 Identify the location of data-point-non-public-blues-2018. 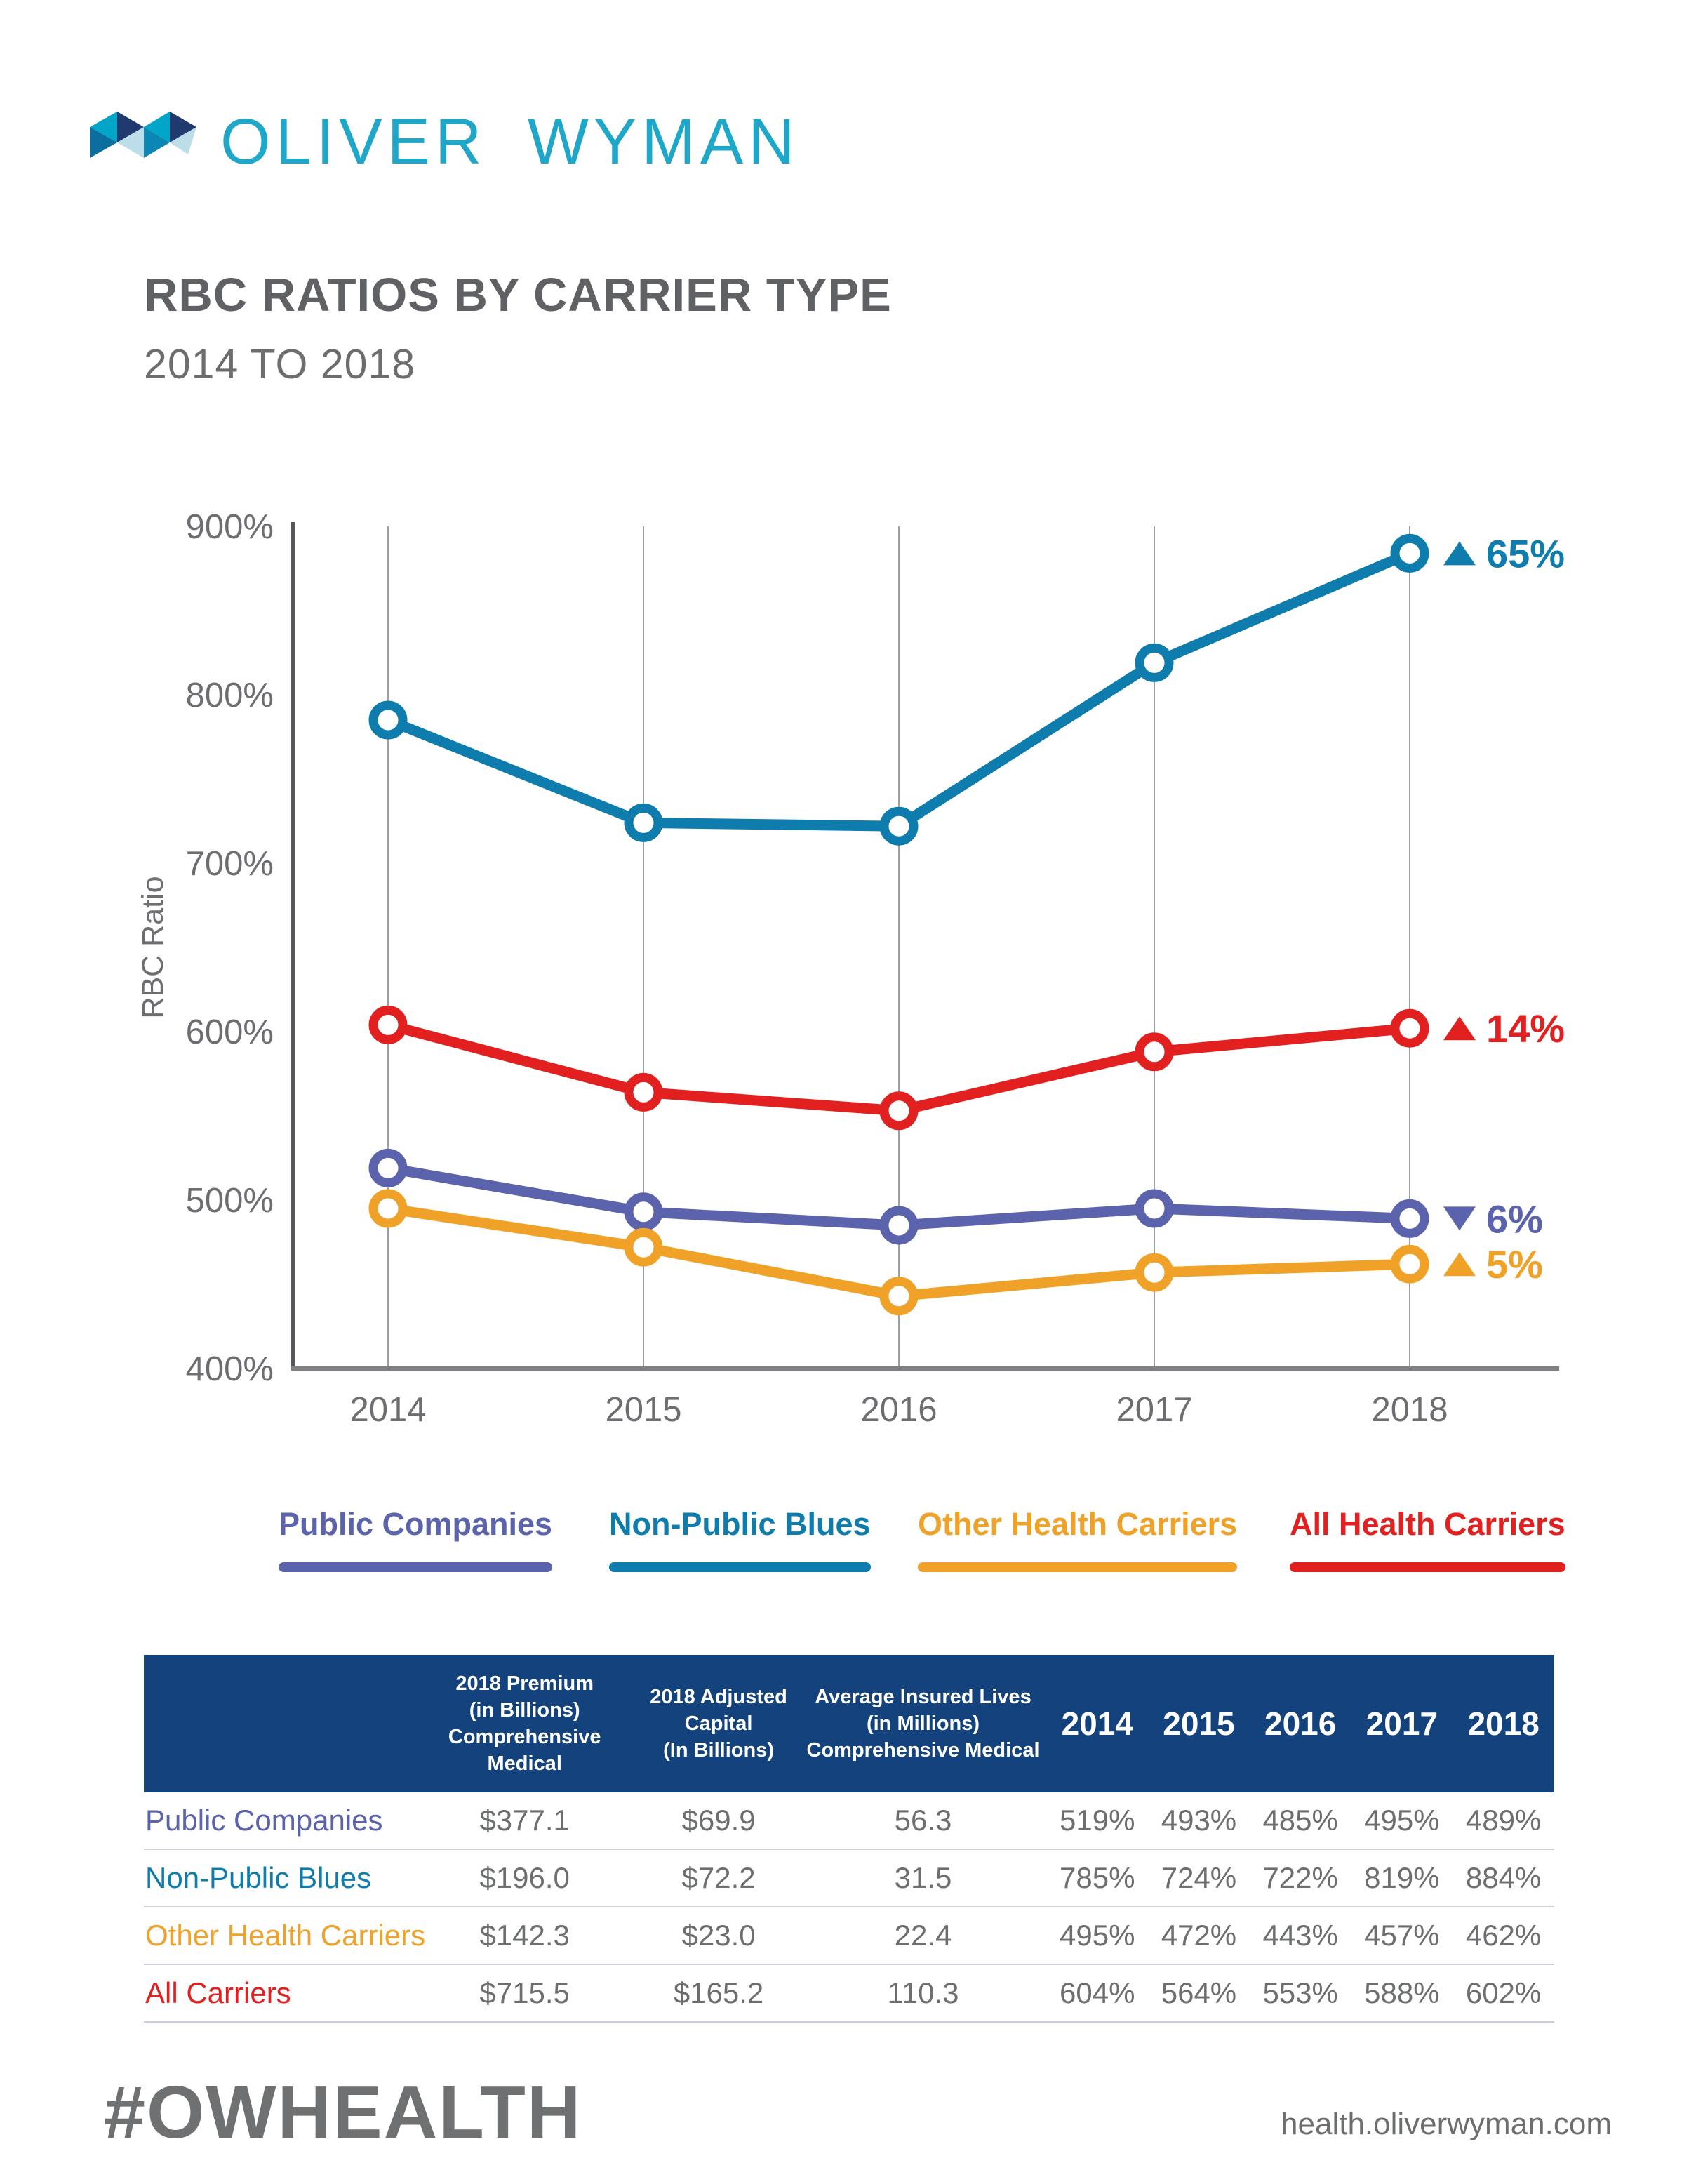
(1409, 553).